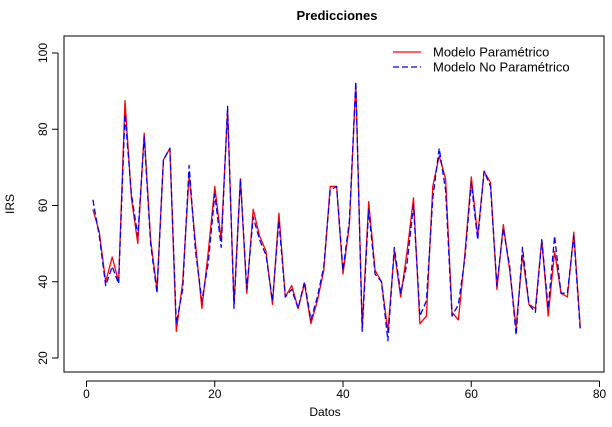 The width and height of the screenshot is (612, 427). What do you see at coordinates (324, 412) in the screenshot?
I see `x-axis-label: Datos` at bounding box center [324, 412].